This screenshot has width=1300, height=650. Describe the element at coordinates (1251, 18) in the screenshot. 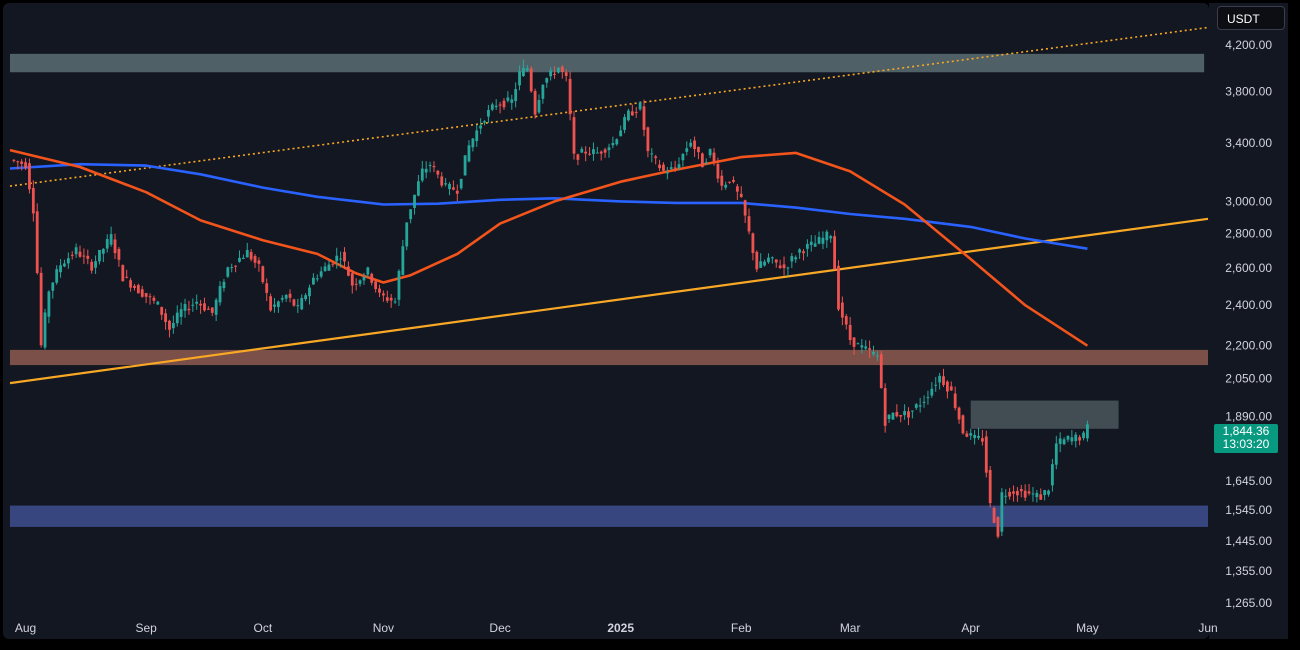

I see `currency-selector: USDT` at that location.